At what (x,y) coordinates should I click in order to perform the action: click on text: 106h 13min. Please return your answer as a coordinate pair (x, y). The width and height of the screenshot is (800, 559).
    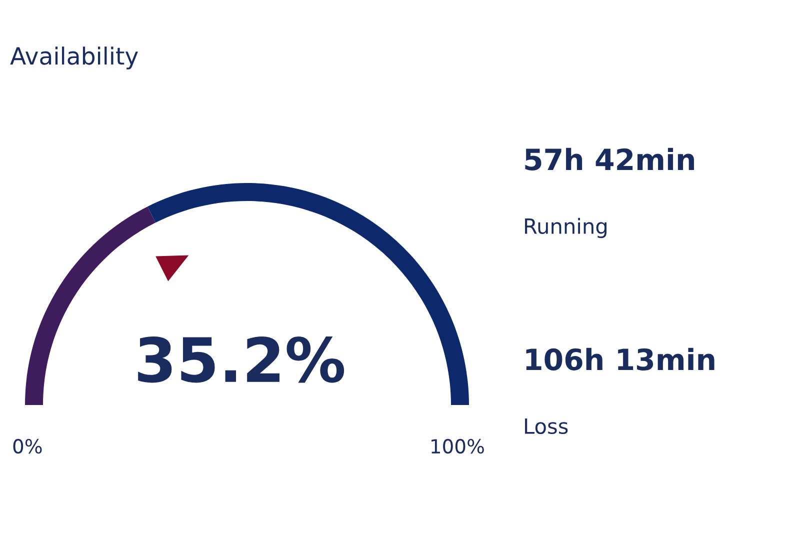
    Looking at the image, I should click on (620, 359).